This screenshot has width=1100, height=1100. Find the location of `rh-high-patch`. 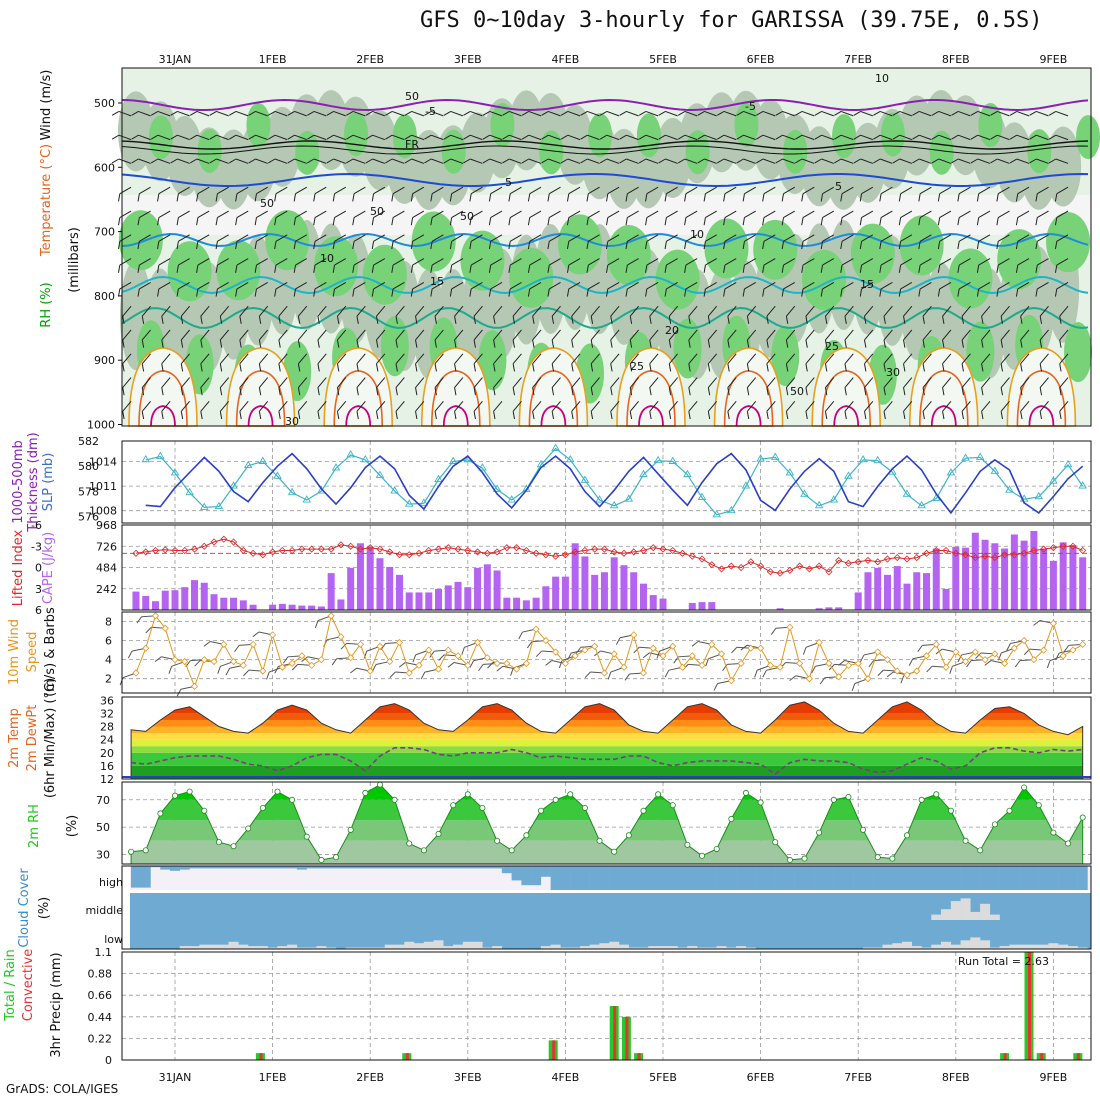

rh-high-patch is located at coordinates (580, 244).